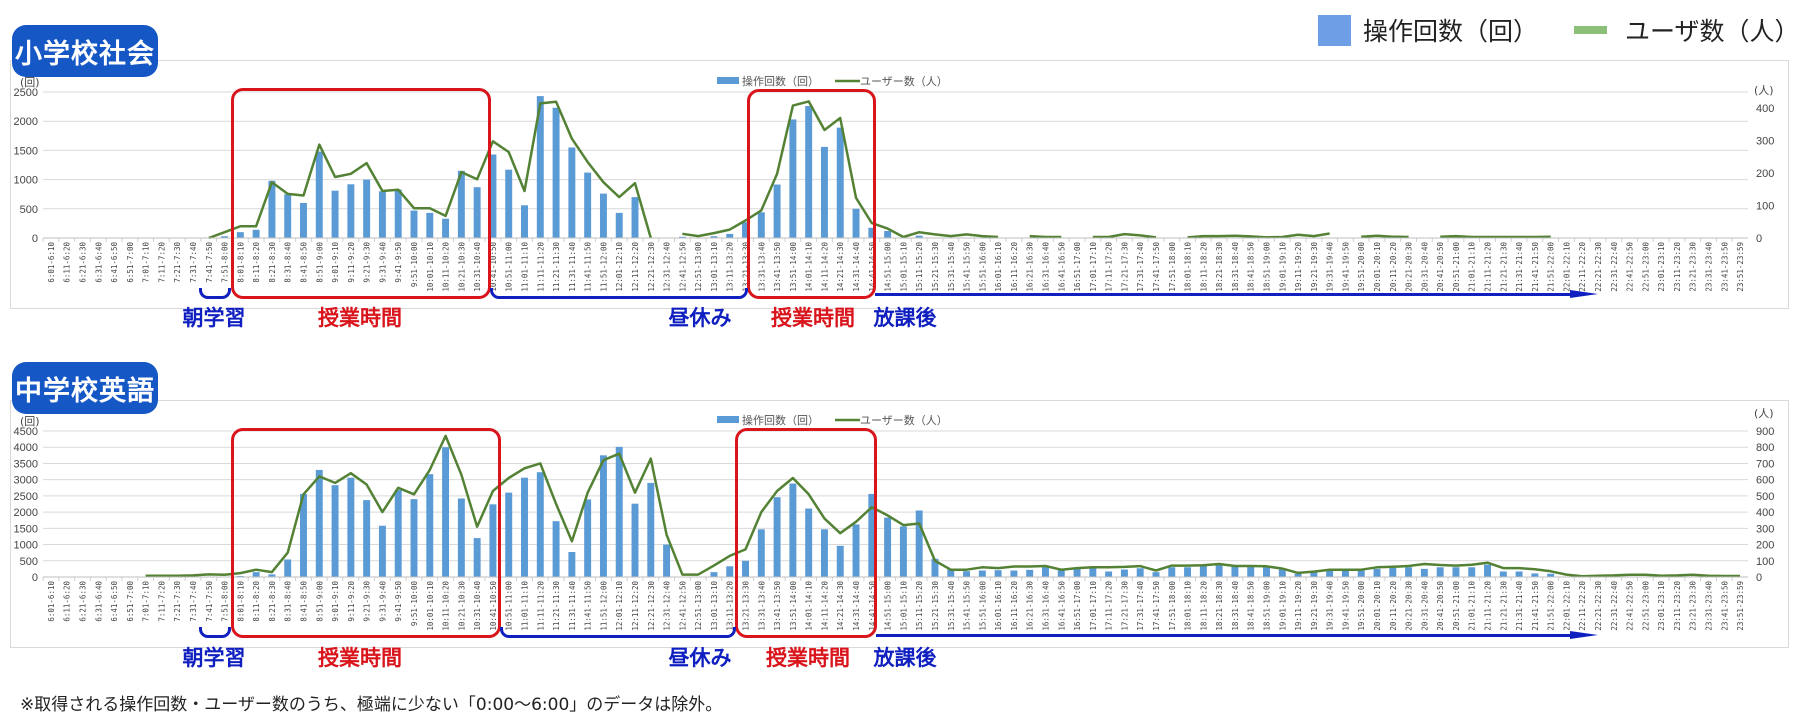 The image size is (1802, 721). I want to click on x-tick-label: 21:41-21:50, so click(1535, 267).